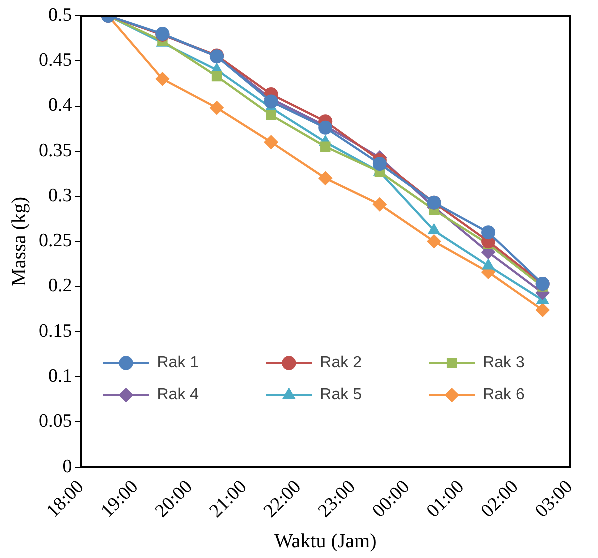 The width and height of the screenshot is (598, 558). Describe the element at coordinates (60, 15) in the screenshot. I see `y-tick-label: 0.5` at that location.